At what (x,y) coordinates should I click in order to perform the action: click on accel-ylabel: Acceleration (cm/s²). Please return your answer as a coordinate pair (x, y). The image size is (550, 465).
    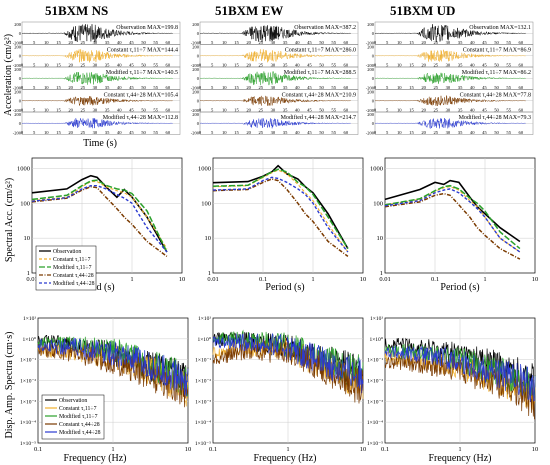
    Looking at the image, I should click on (8, 75).